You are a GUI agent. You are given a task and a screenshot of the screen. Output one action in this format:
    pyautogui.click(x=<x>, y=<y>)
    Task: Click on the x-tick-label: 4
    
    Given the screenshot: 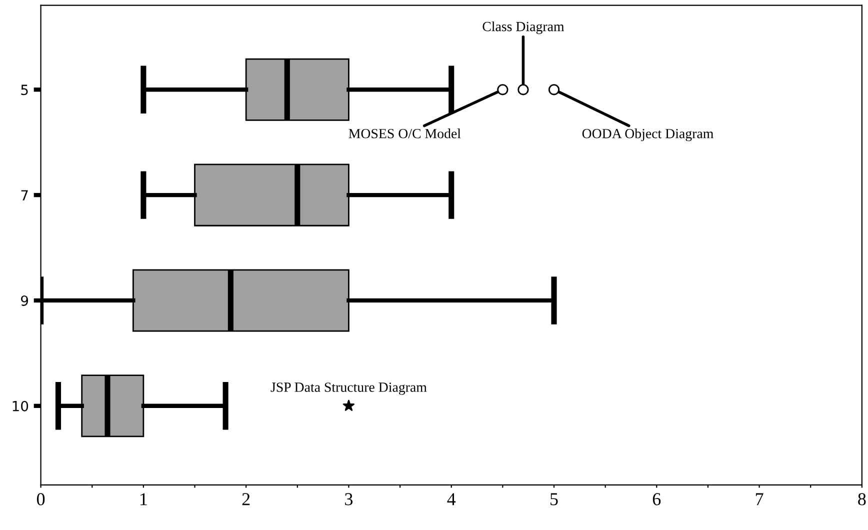 What is the action you would take?
    pyautogui.click(x=451, y=499)
    